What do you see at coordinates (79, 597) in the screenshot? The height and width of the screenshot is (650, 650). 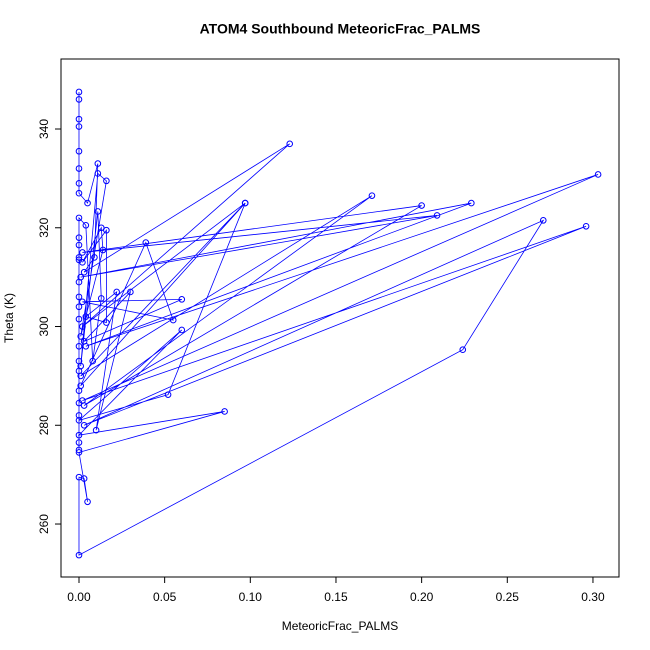 I see `x-tick-label: 0.00` at bounding box center [79, 597].